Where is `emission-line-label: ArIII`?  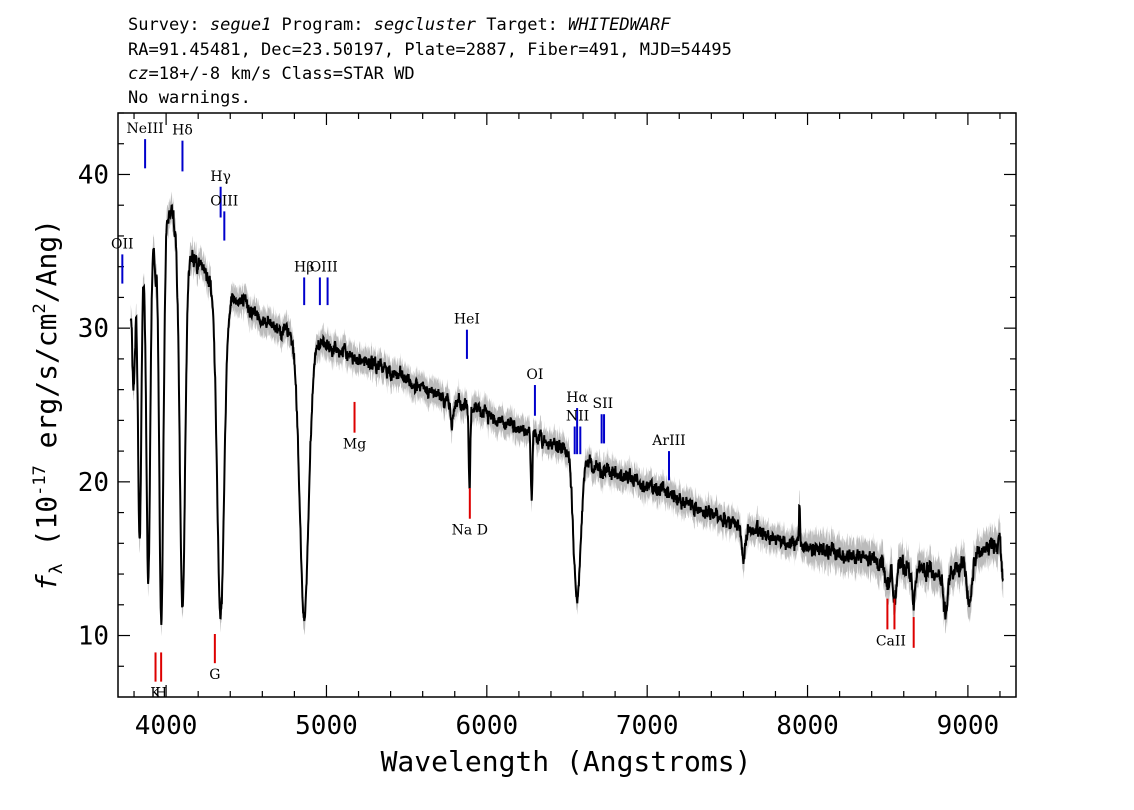
emission-line-label: ArIII is located at coordinates (668, 441).